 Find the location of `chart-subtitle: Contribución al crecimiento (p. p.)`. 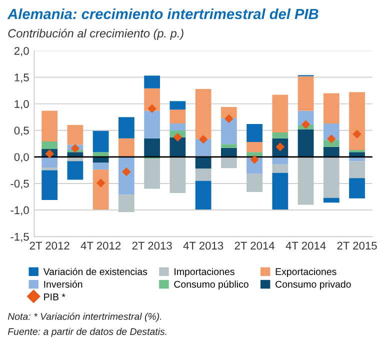

chart-subtitle: Contribución al crecimiento (p. p.) is located at coordinates (96, 34).